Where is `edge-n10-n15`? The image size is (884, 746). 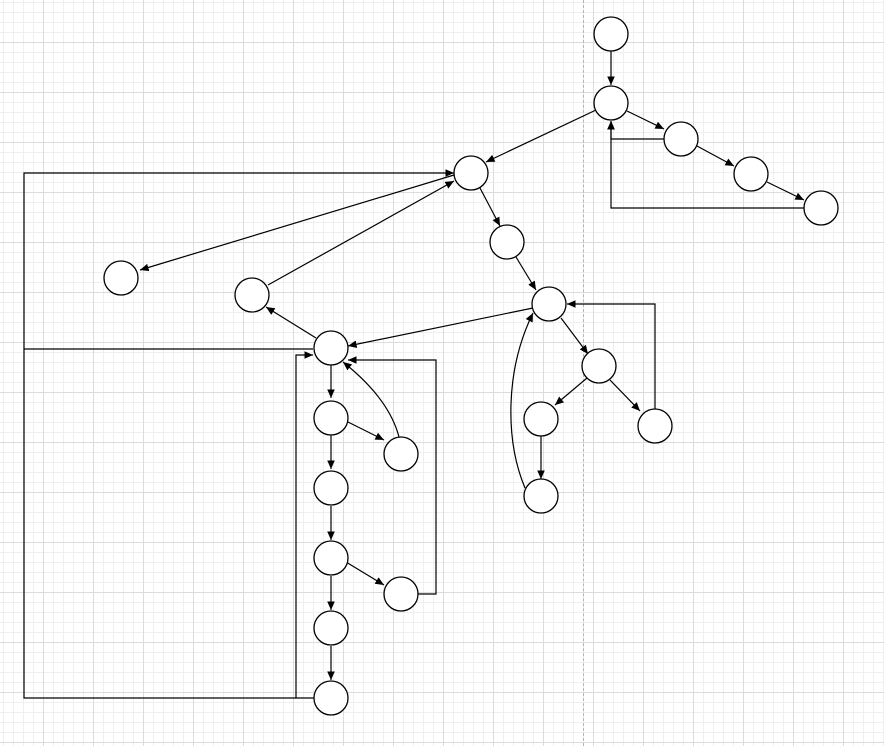 edge-n10-n15 is located at coordinates (291, 322).